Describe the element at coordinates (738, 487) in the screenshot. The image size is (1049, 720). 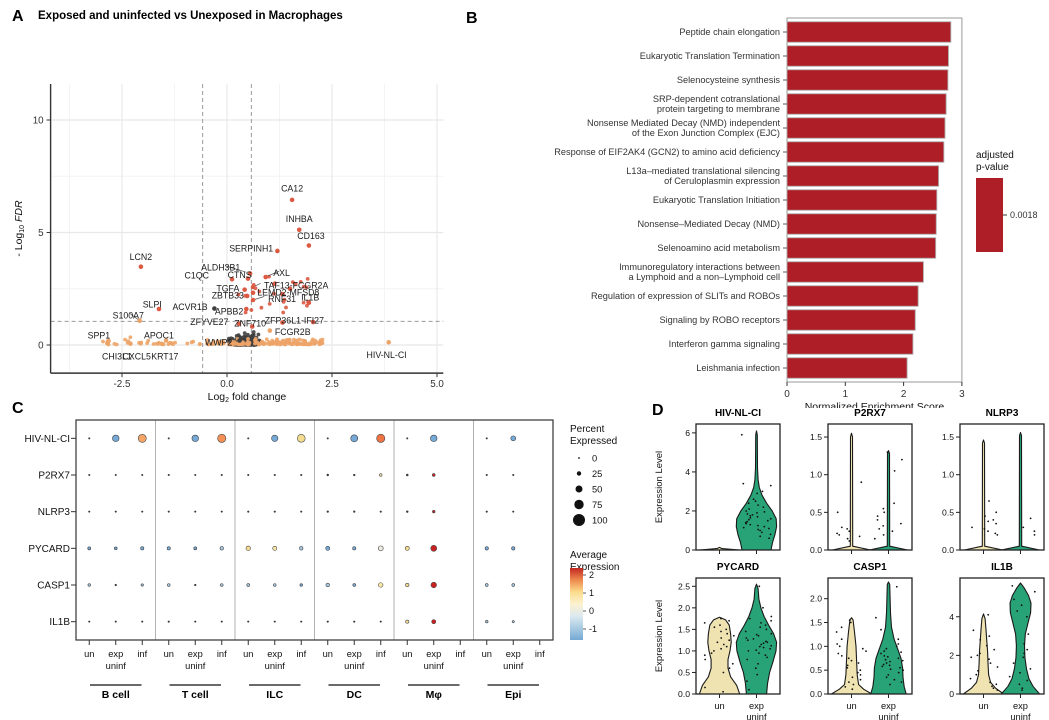
I see `violin-panel-border` at that location.